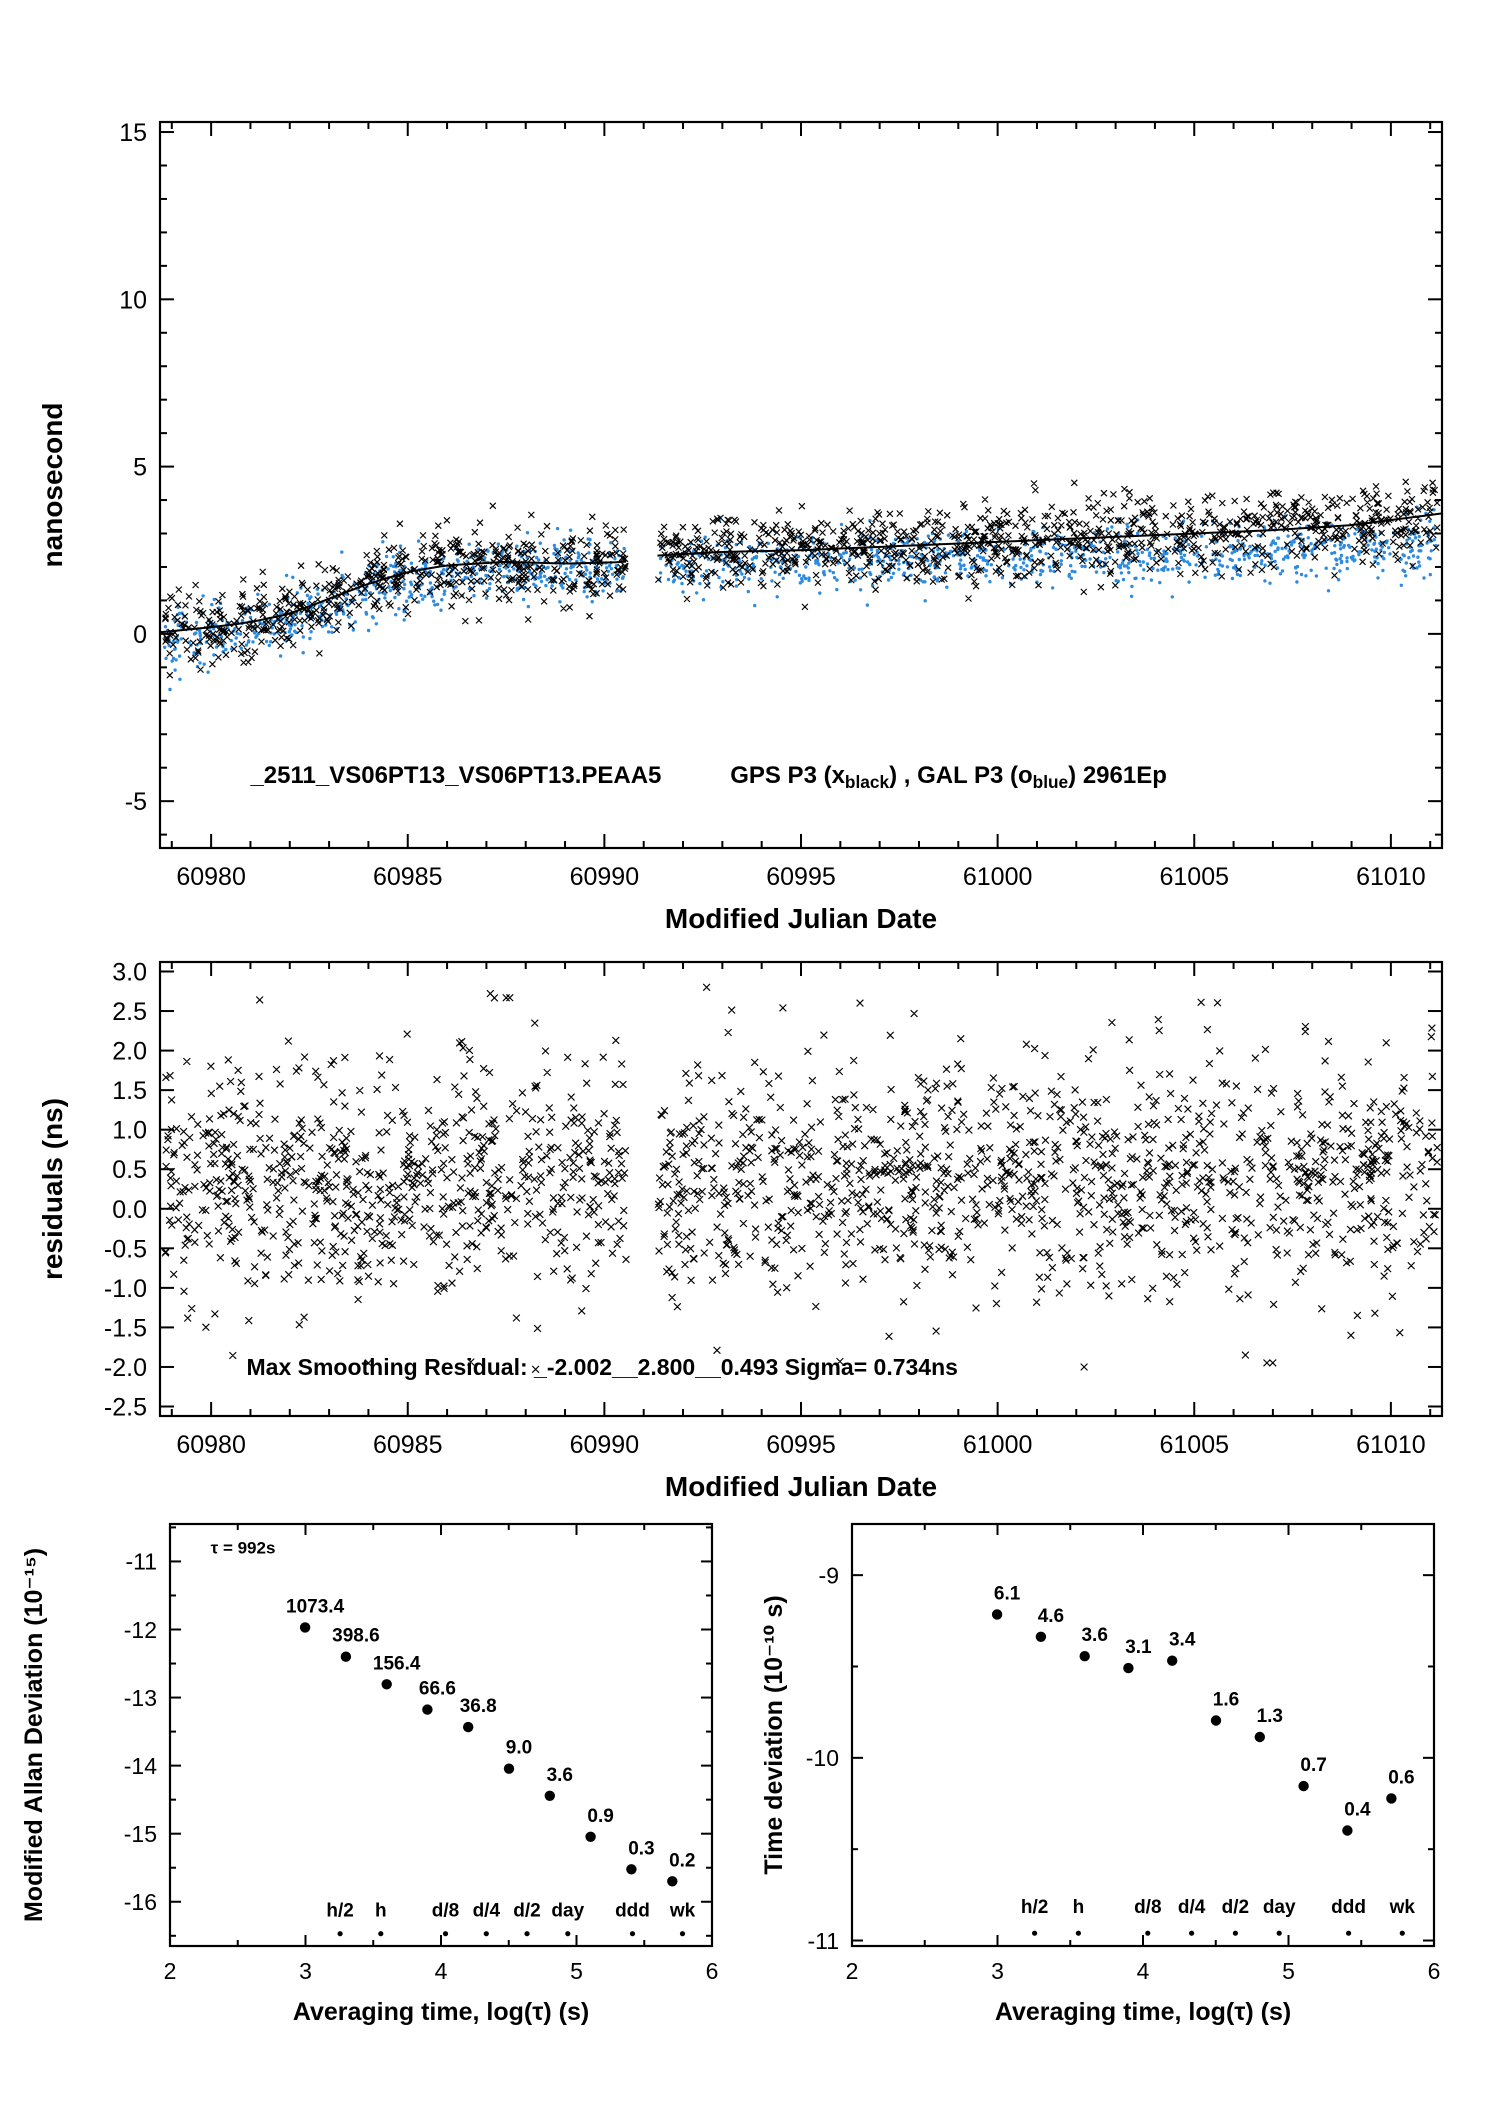  Describe the element at coordinates (356, 1636) in the screenshot. I see `point-value-label: 398.6` at that location.